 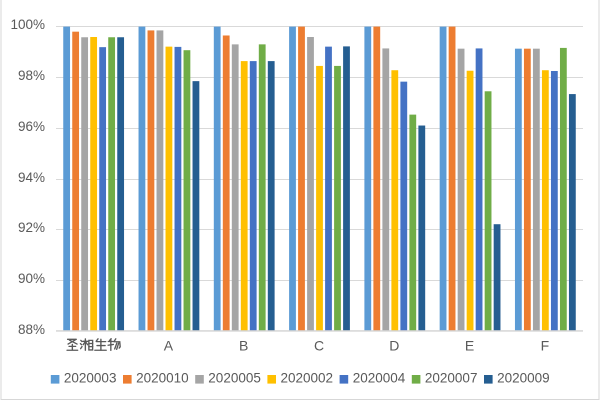 What do you see at coordinates (90, 378) in the screenshot?
I see `svg-text: 2020003` at bounding box center [90, 378].